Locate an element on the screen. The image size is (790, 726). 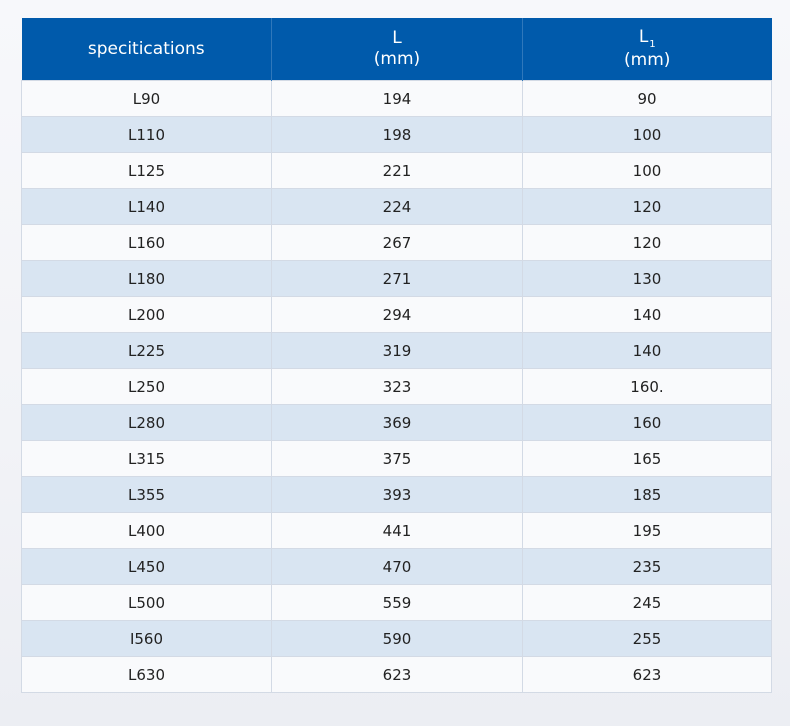
l-cell: 194 is located at coordinates (397, 98).